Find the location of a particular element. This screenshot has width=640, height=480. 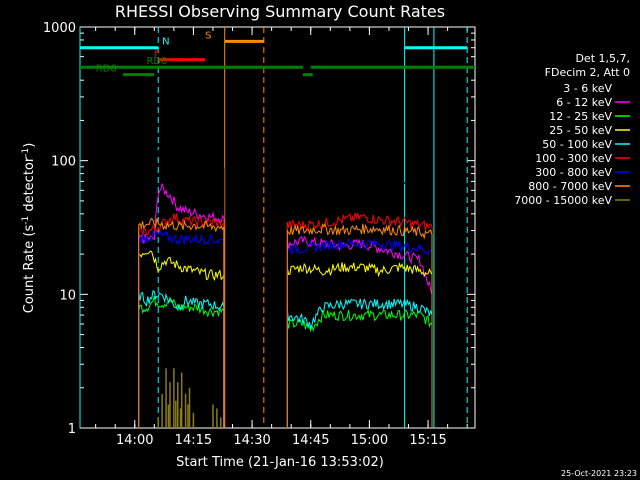

x-tick-label: 14:00 is located at coordinates (134, 440).